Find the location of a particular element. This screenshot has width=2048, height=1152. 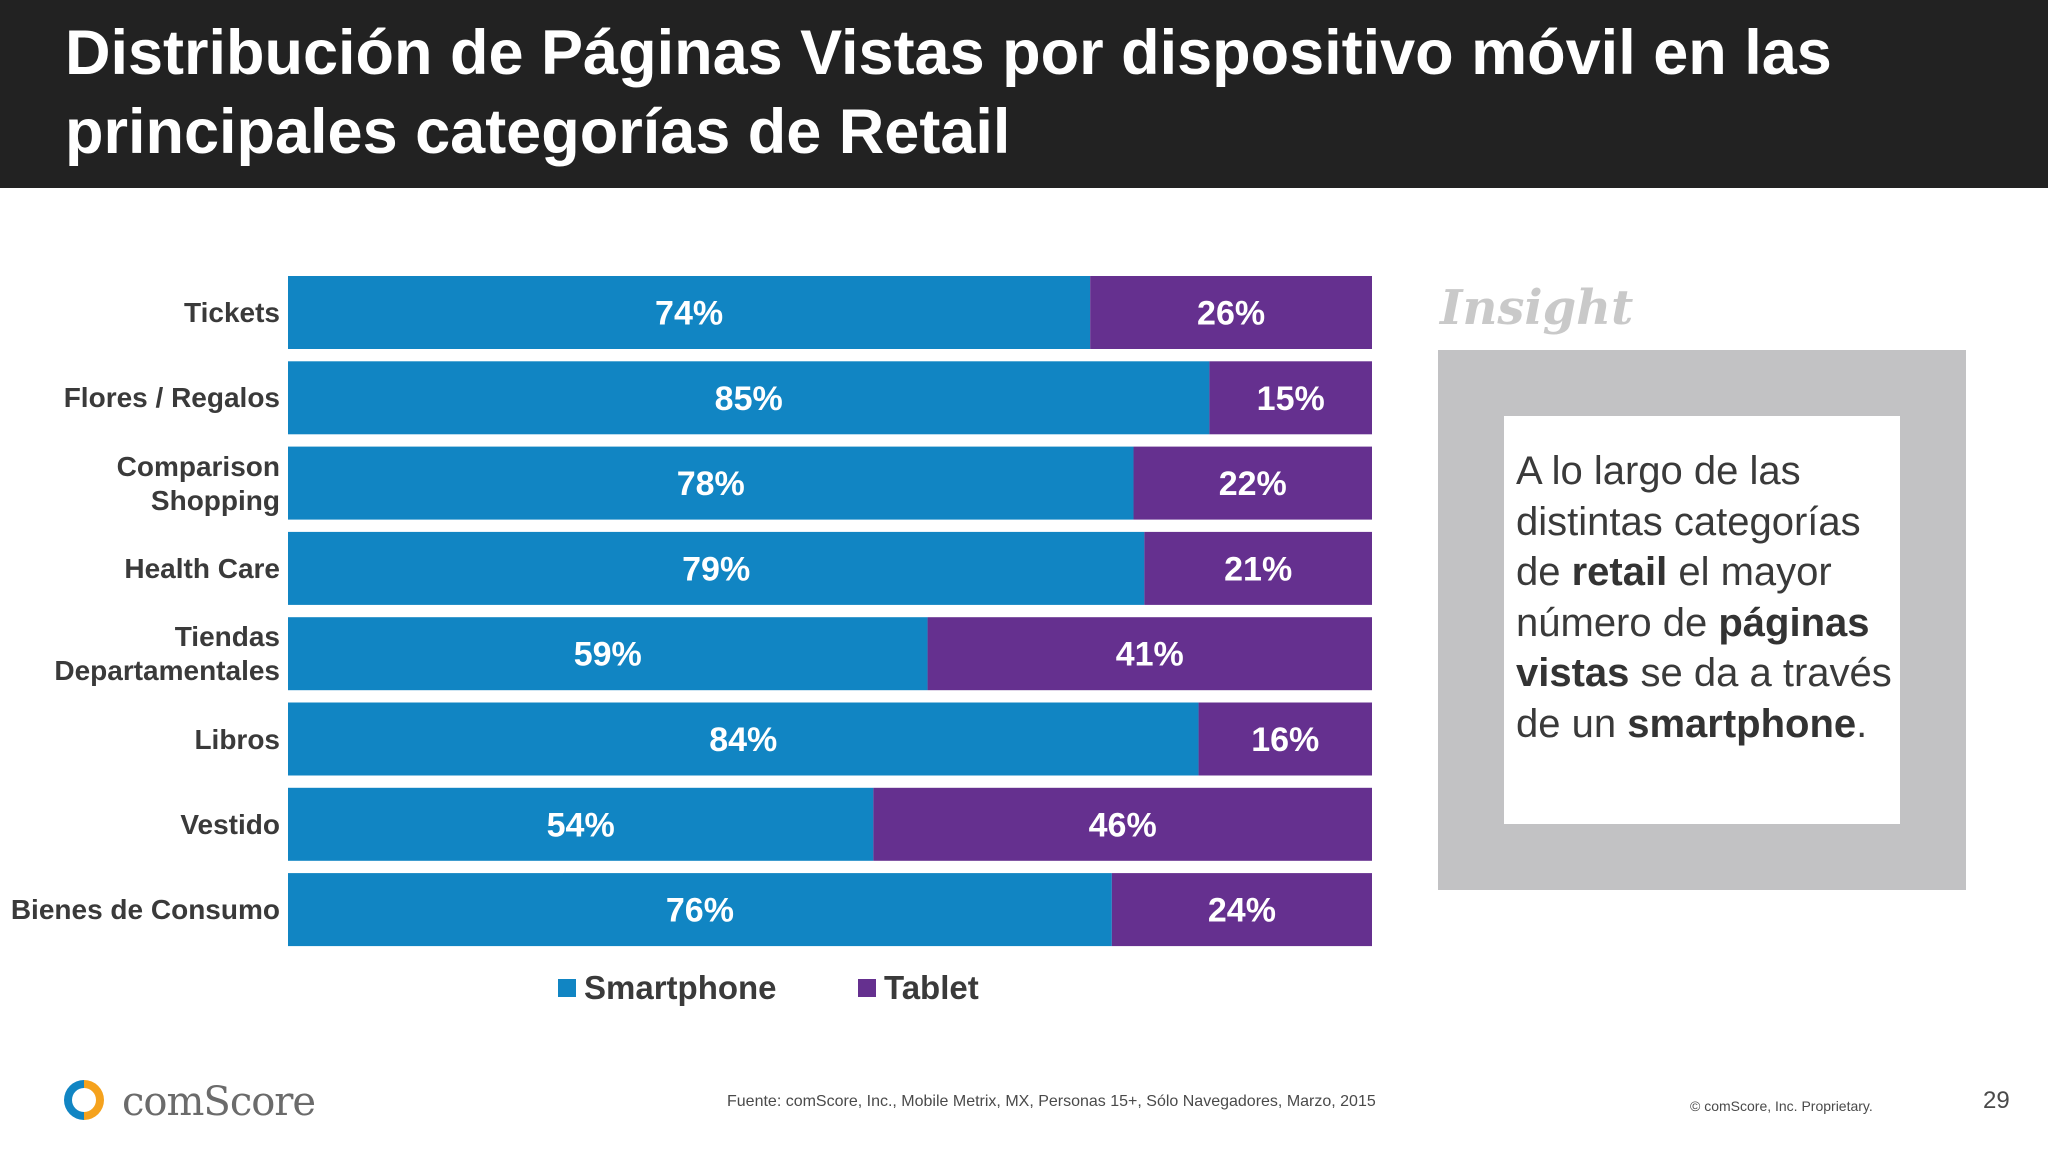

data-label-smartphone-6: 54% is located at coordinates (581, 825).